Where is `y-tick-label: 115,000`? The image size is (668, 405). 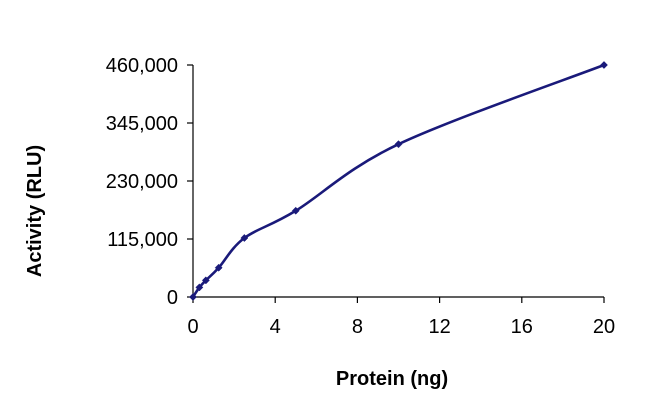
y-tick-label: 115,000 is located at coordinates (142, 240).